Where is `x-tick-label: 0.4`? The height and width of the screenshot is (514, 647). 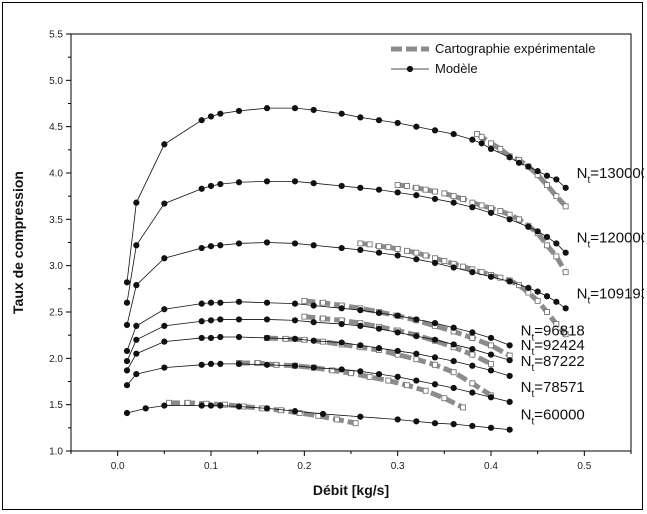
x-tick-label: 0.4 is located at coordinates (491, 466).